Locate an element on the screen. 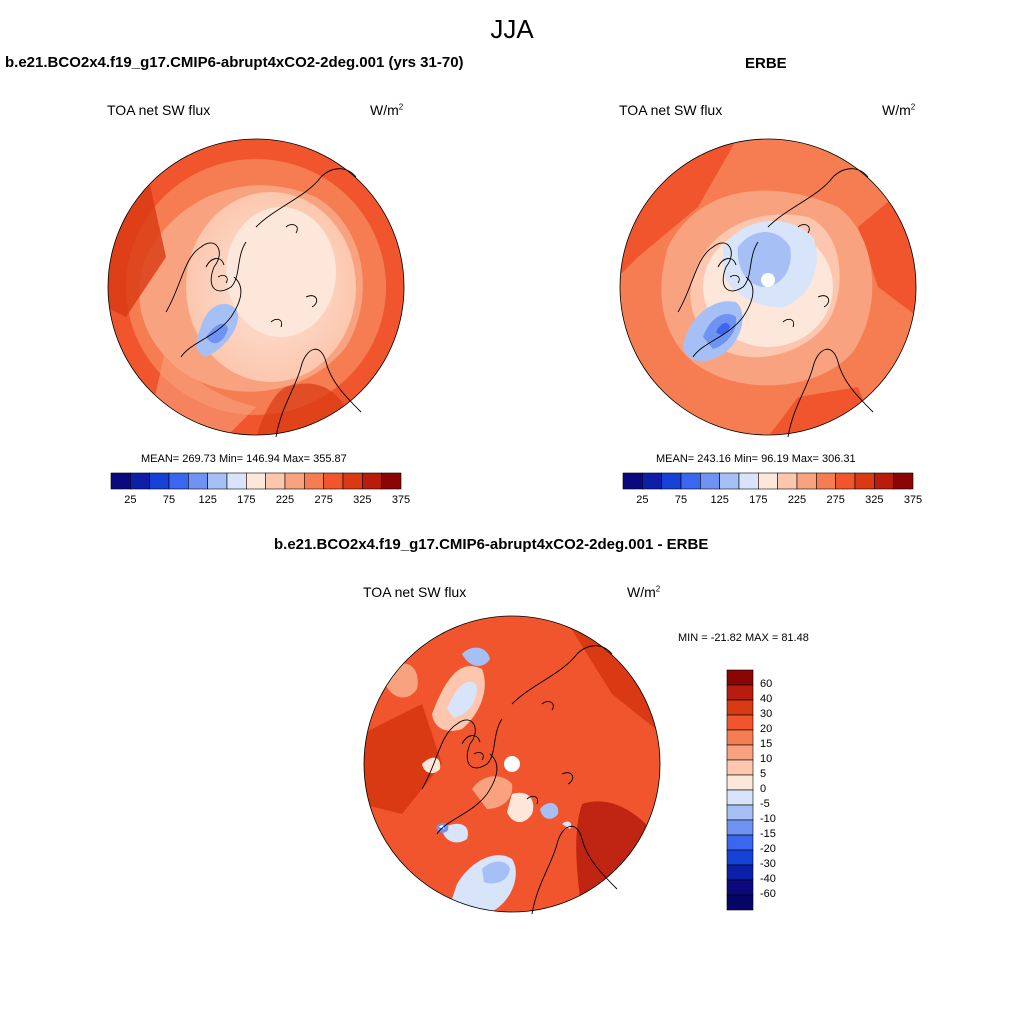 The height and width of the screenshot is (1024, 1024). colorbar-tick-label: 5 is located at coordinates (763, 774).